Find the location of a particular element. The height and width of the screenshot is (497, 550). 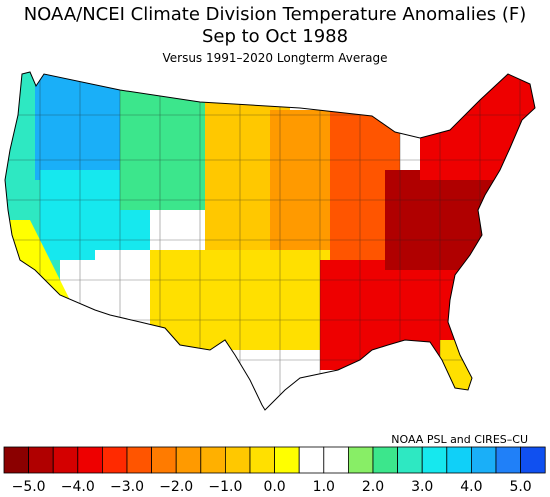

region-central-montana is located at coordinates (162, 150).